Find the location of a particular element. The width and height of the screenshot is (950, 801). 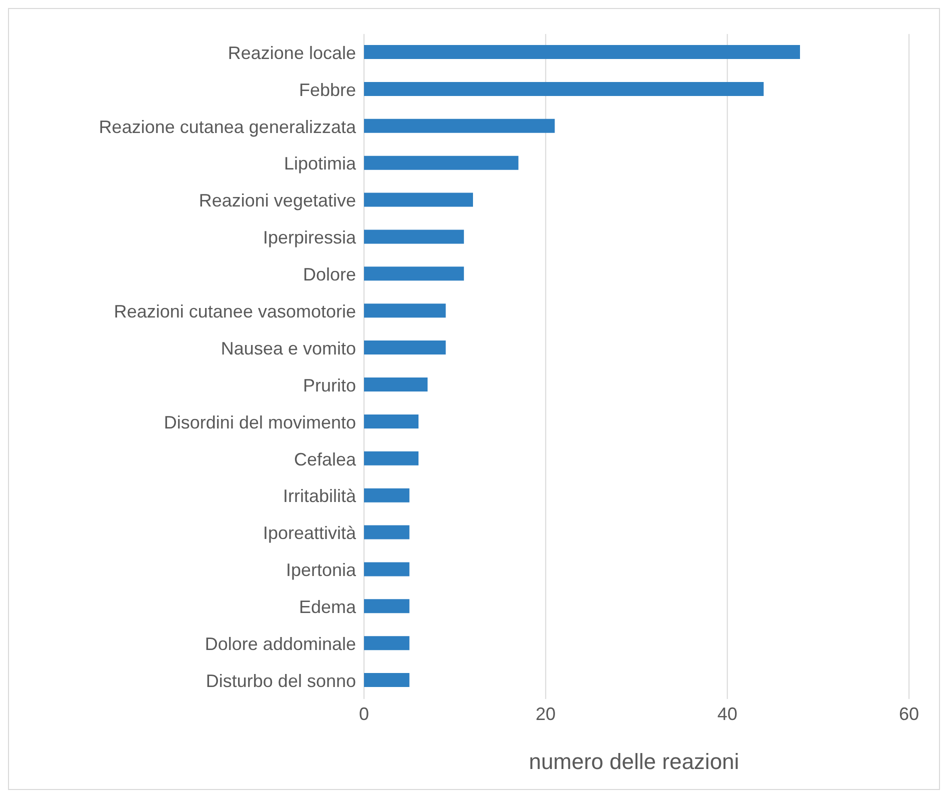

x-tick-label: 40 is located at coordinates (727, 714).